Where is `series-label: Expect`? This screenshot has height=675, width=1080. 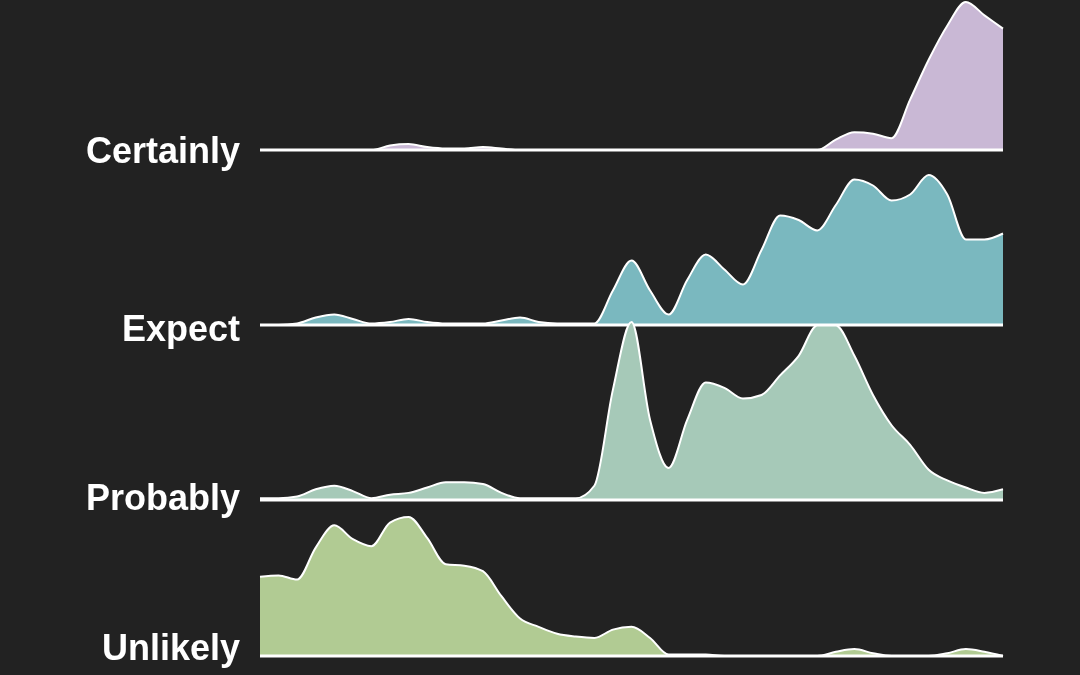 series-label: Expect is located at coordinates (180, 328).